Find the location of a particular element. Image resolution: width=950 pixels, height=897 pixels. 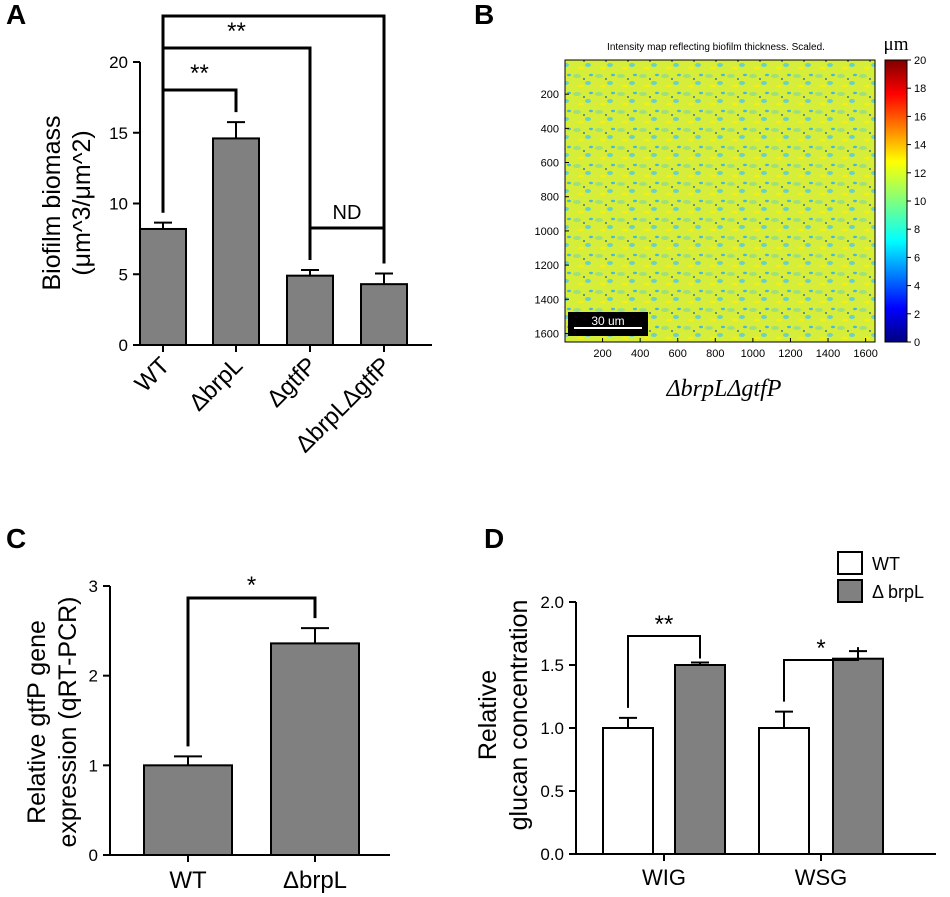

b-x-tick-label: 1200 is located at coordinates (790, 354).